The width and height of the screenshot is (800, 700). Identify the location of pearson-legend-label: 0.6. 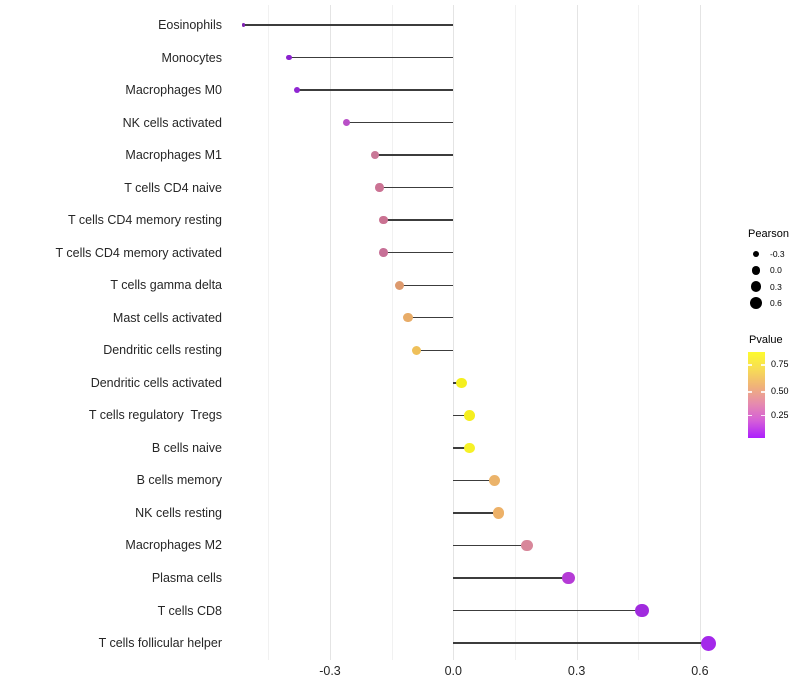
(776, 303).